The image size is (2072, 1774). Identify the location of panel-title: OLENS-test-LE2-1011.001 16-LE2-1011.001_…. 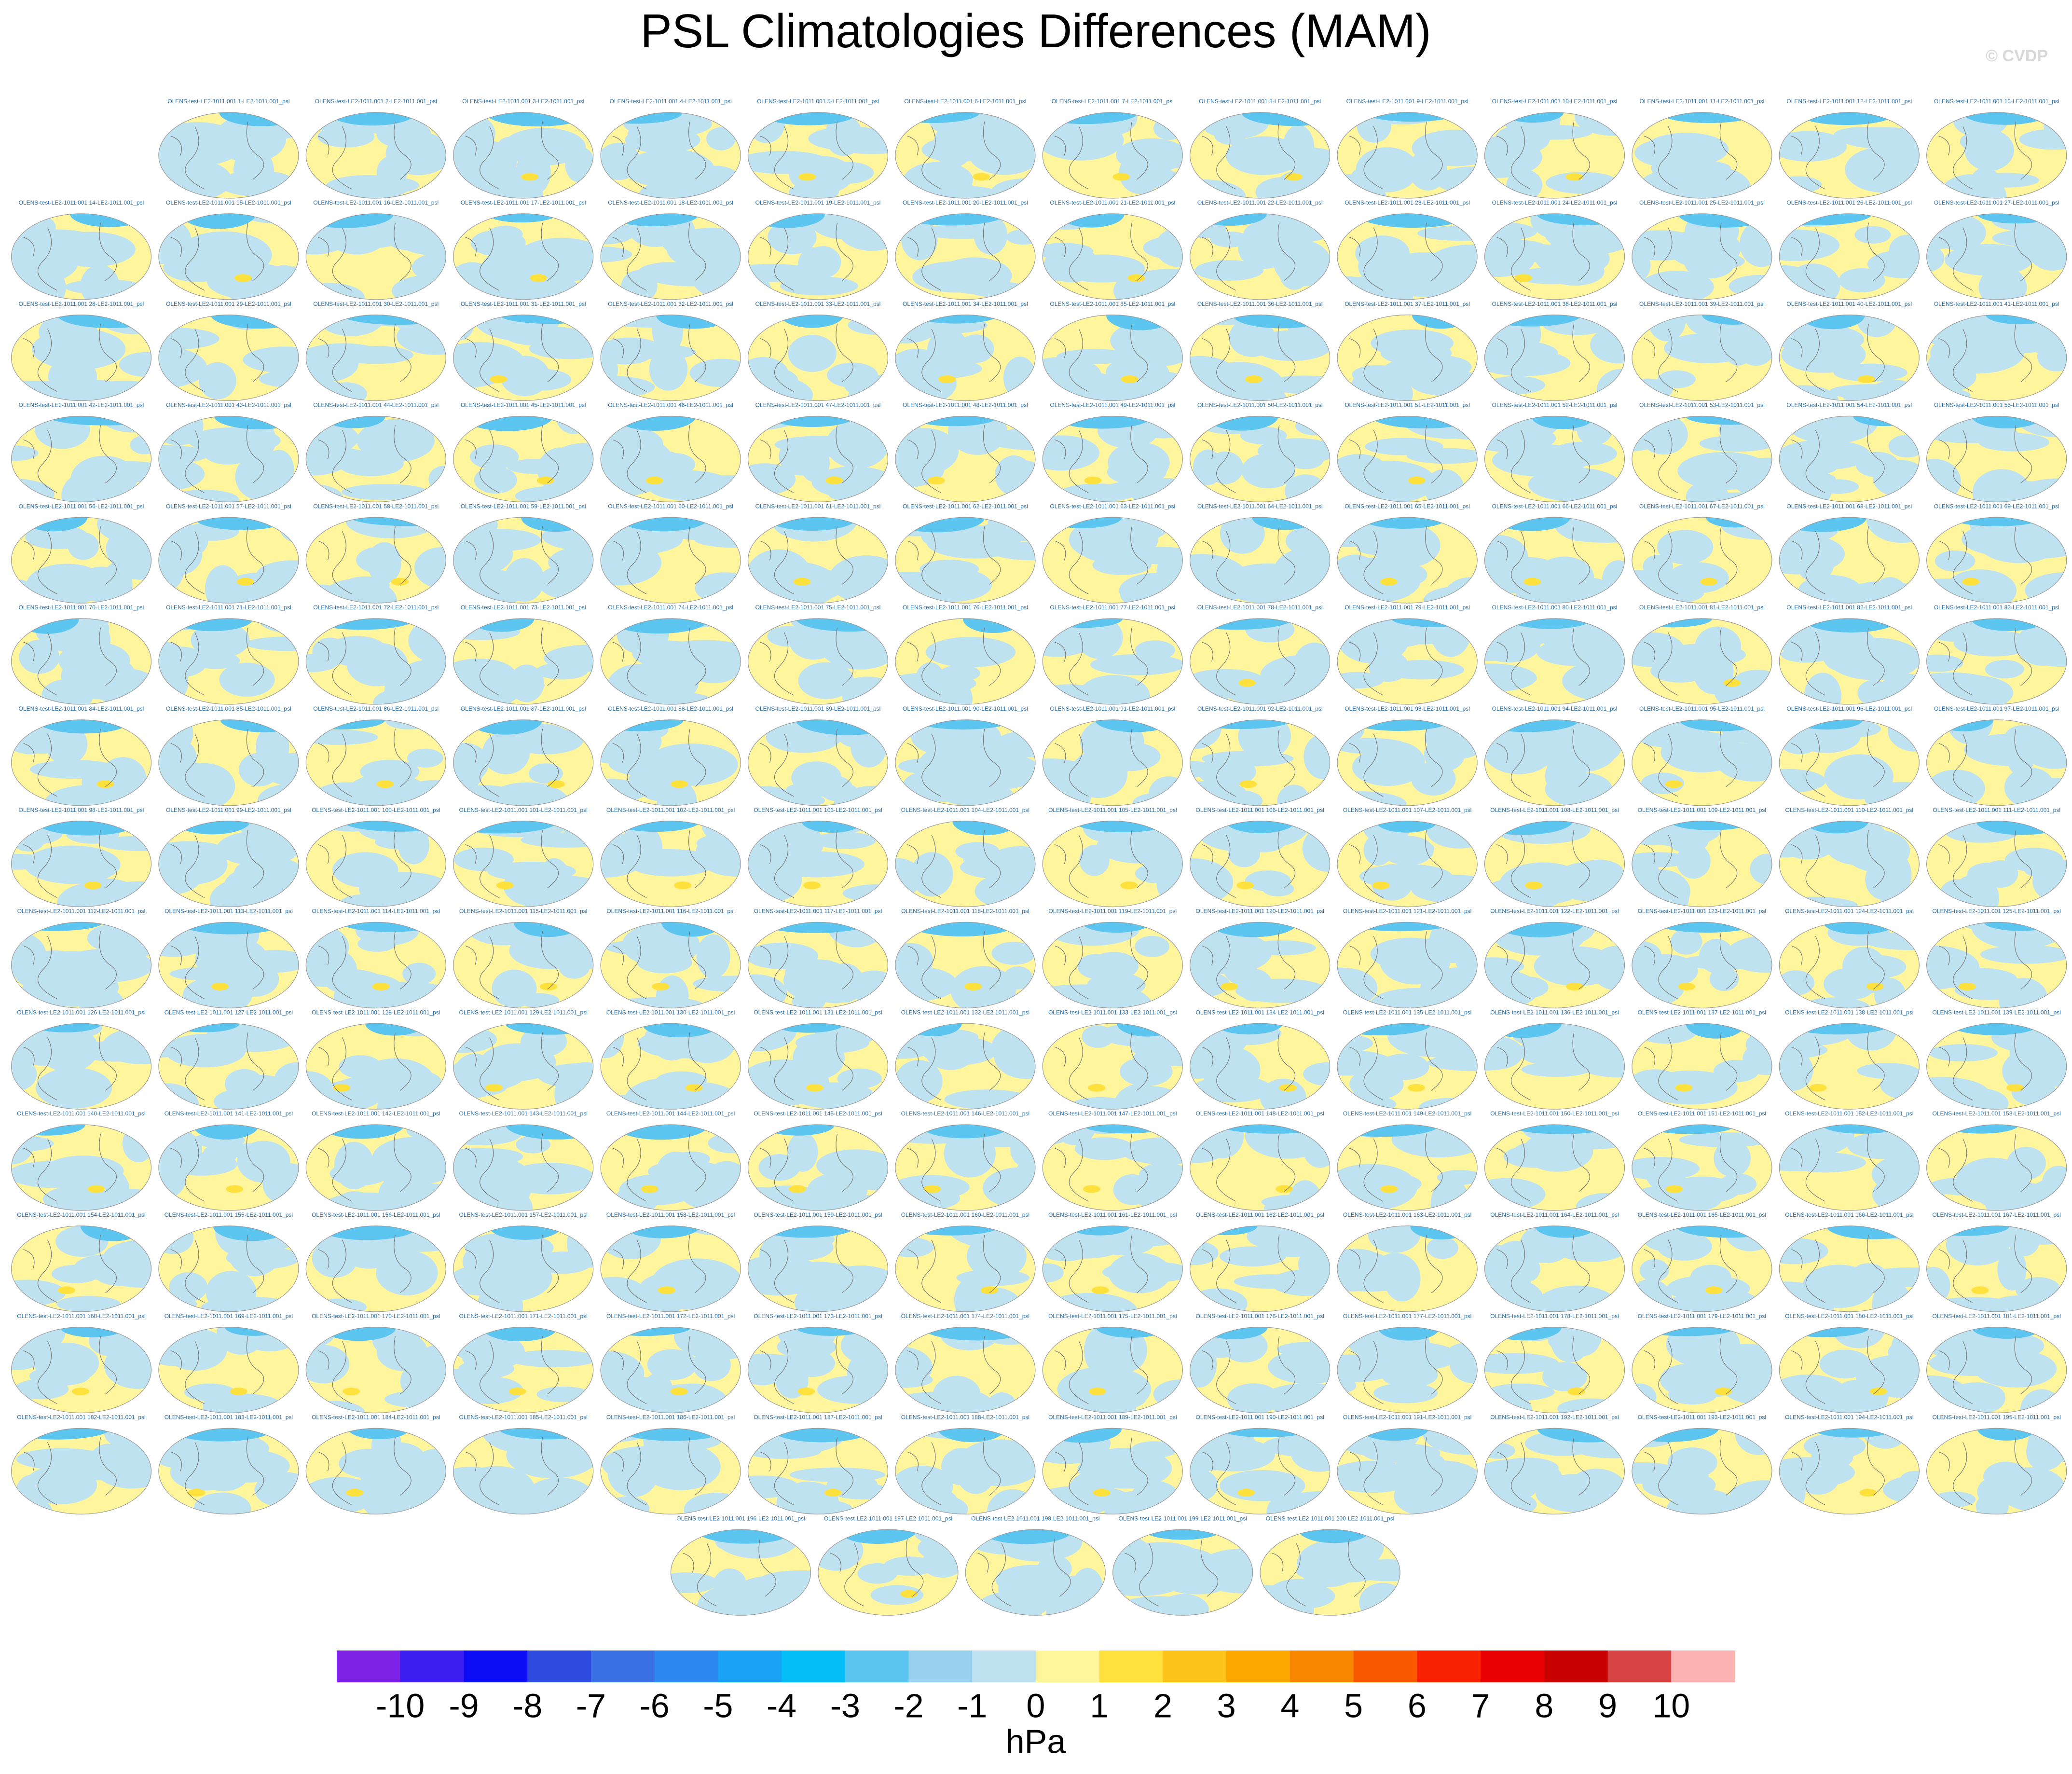
(376, 202).